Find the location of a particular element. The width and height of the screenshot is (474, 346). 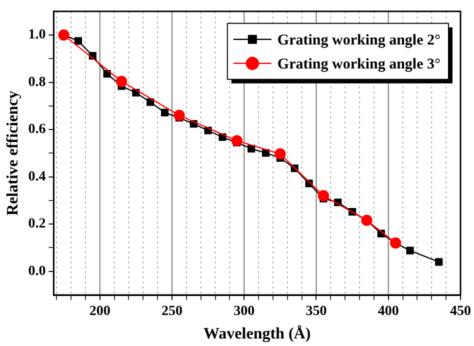

y-tick-label: 0.6 is located at coordinates (37, 130).